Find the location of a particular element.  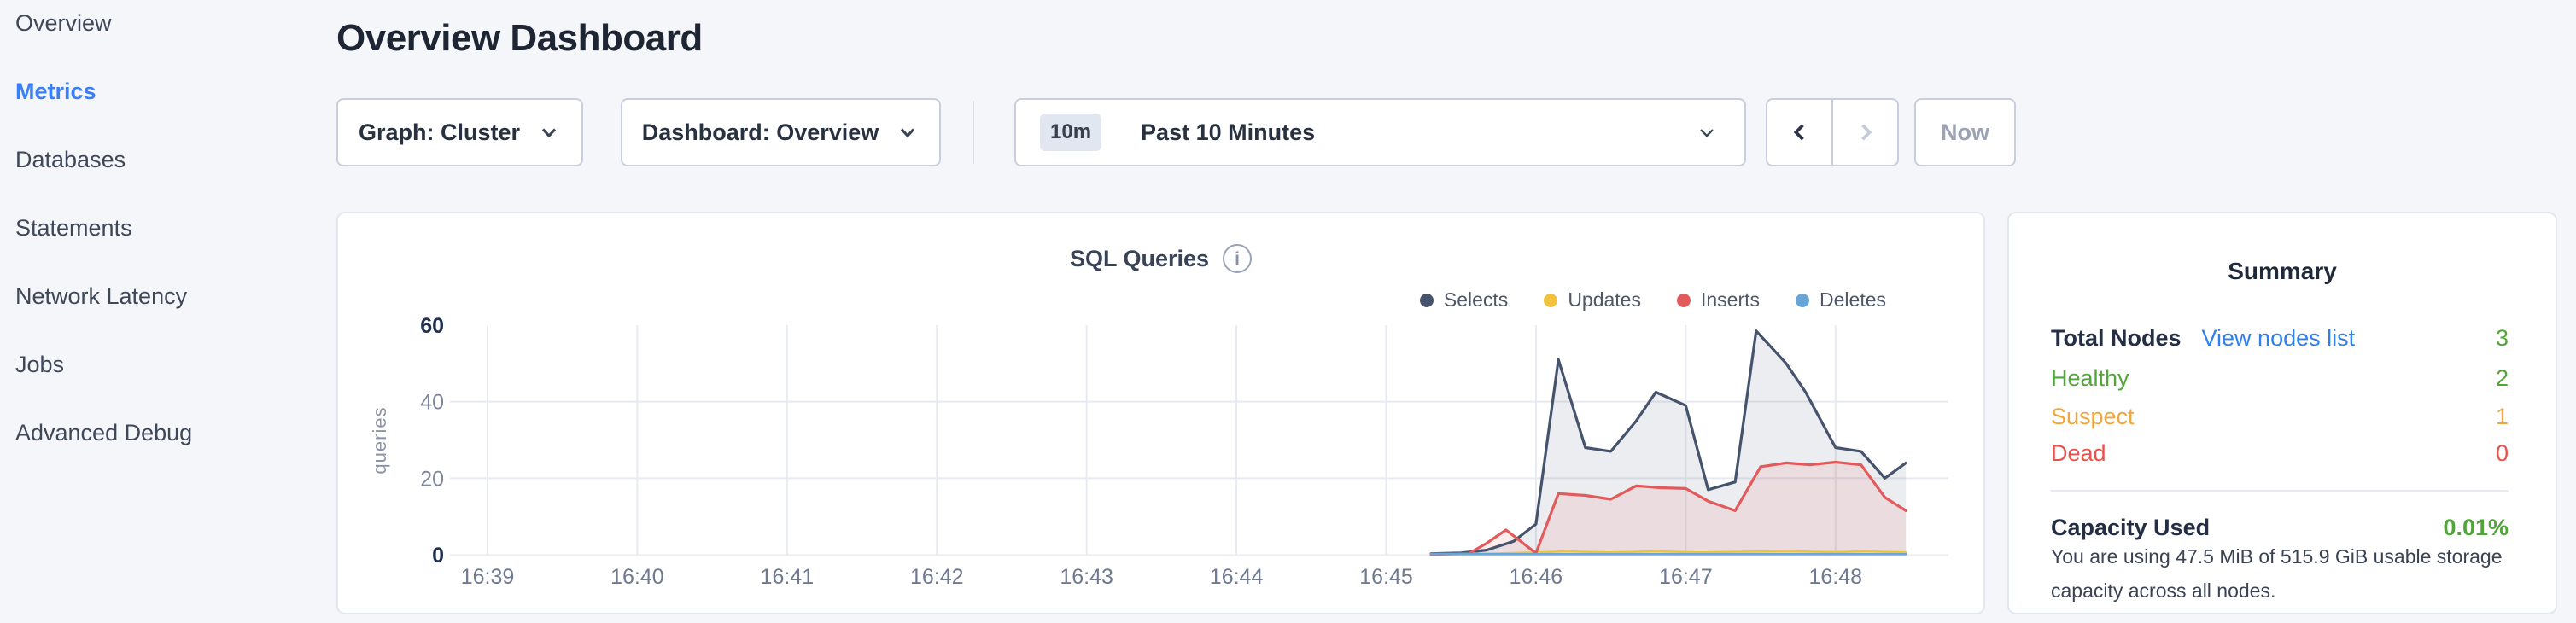

status-label: Dead is located at coordinates (2078, 453).